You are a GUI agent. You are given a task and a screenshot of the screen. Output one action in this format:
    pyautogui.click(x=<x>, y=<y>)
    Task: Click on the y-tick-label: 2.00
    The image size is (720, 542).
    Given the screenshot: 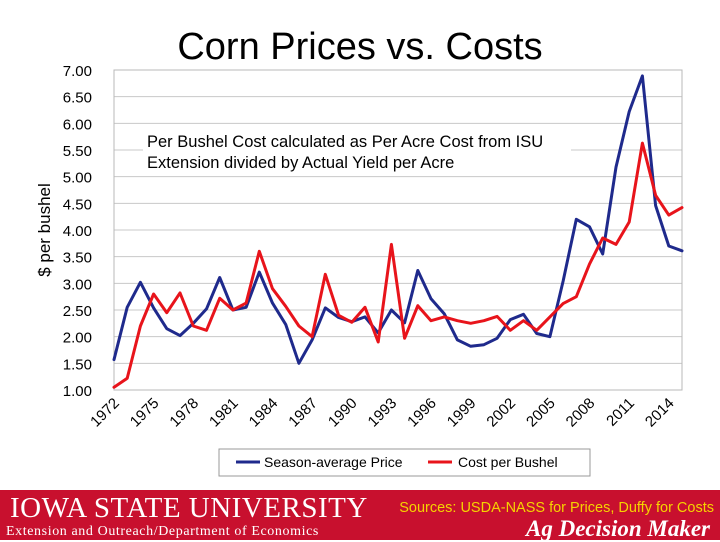 What is the action you would take?
    pyautogui.click(x=77, y=338)
    